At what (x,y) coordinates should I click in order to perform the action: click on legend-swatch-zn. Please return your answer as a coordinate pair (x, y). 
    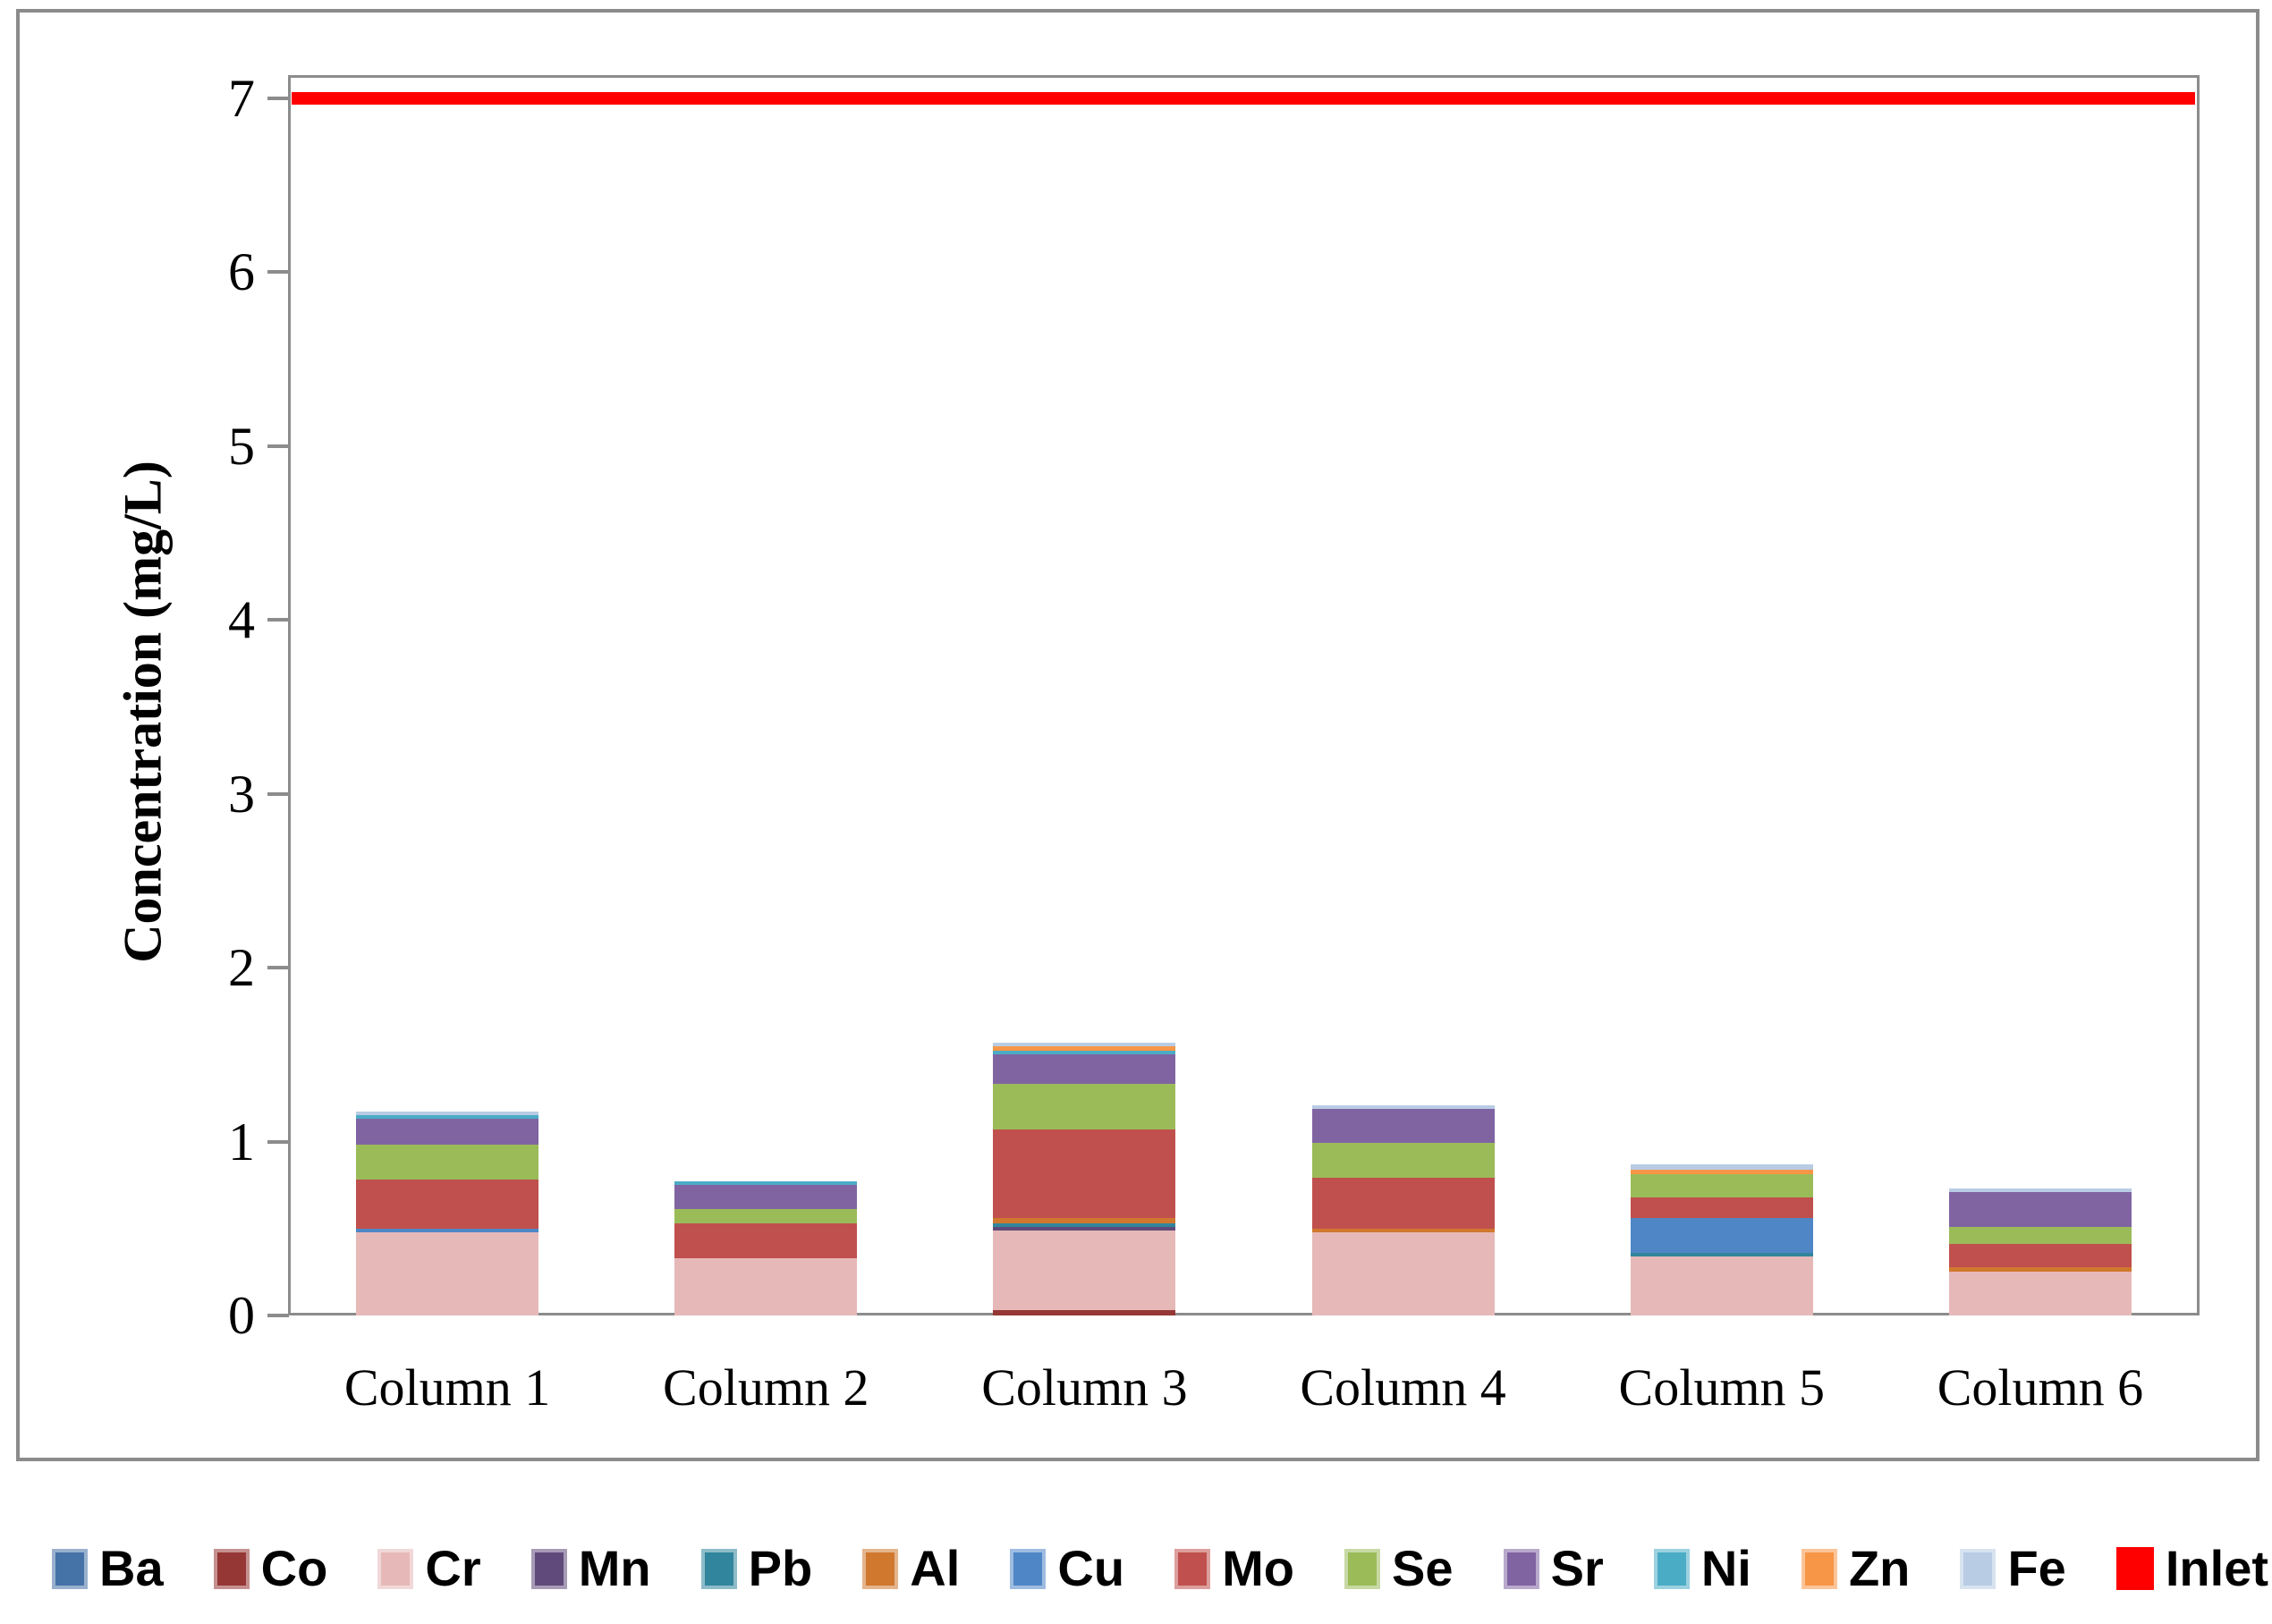
    Looking at the image, I should click on (1819, 1569).